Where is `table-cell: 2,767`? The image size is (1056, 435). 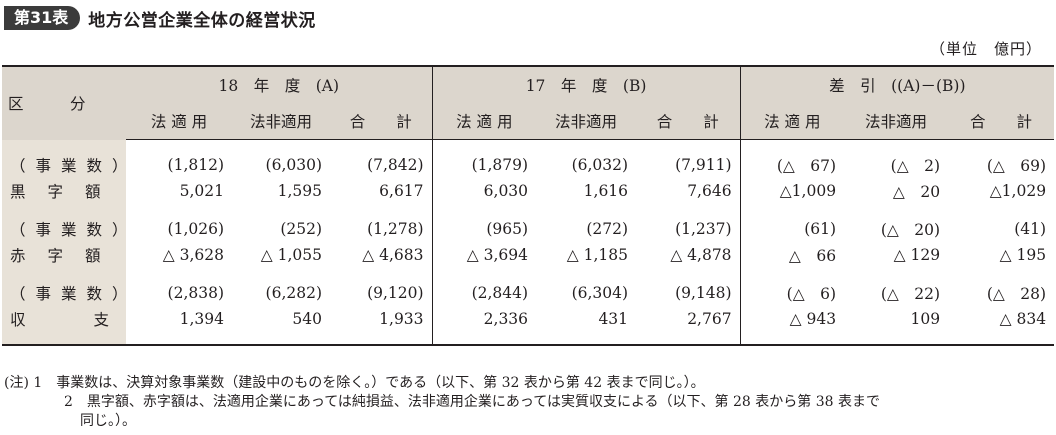
table-cell: 2,767 is located at coordinates (709, 319).